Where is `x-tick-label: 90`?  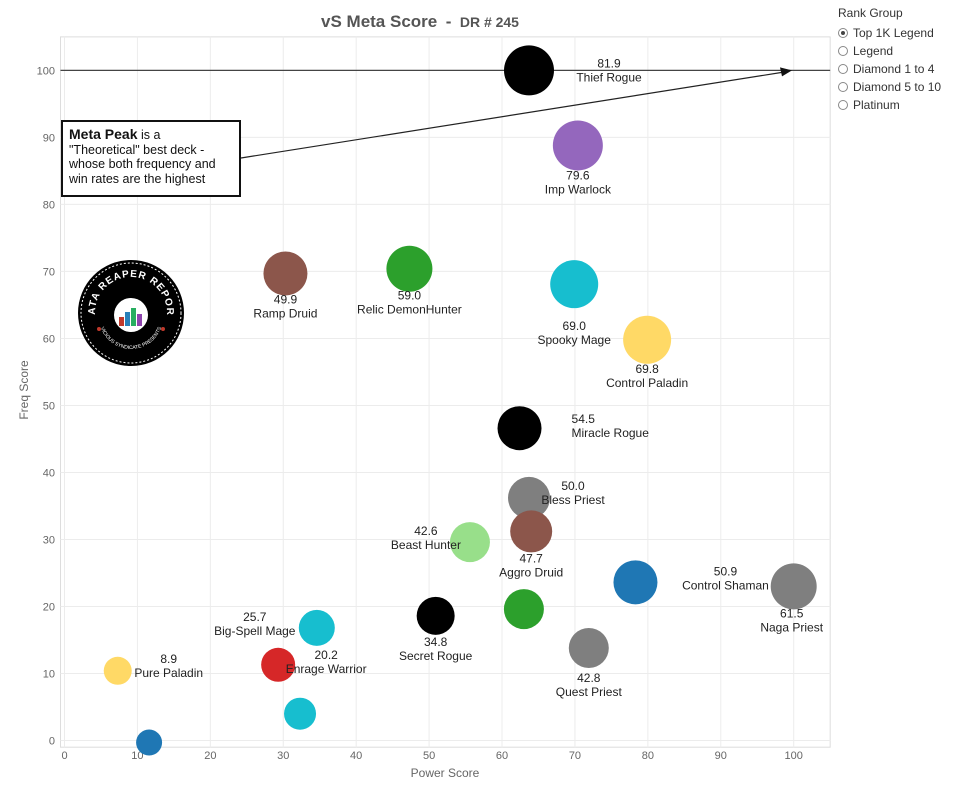 x-tick-label: 90 is located at coordinates (721, 756).